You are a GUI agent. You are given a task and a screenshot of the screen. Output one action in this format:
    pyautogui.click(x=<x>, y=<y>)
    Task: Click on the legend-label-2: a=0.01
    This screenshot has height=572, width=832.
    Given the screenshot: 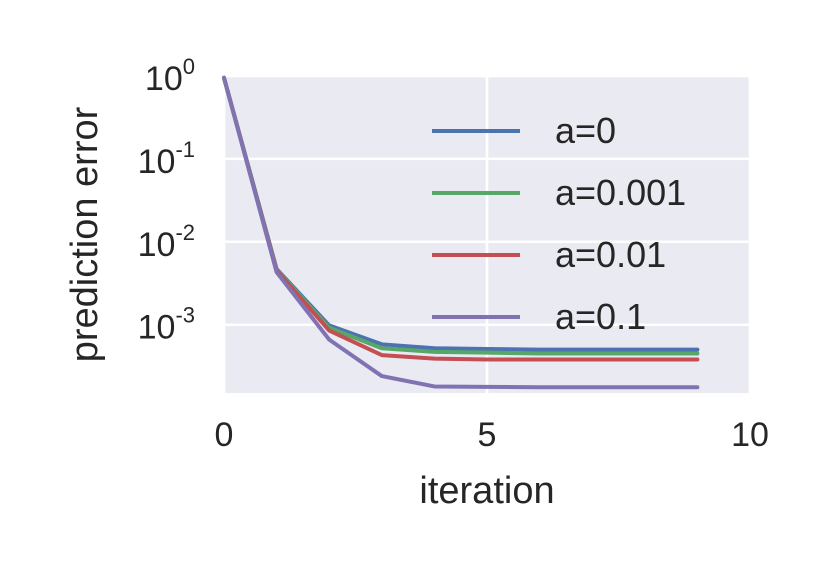 What is the action you would take?
    pyautogui.click(x=610, y=254)
    